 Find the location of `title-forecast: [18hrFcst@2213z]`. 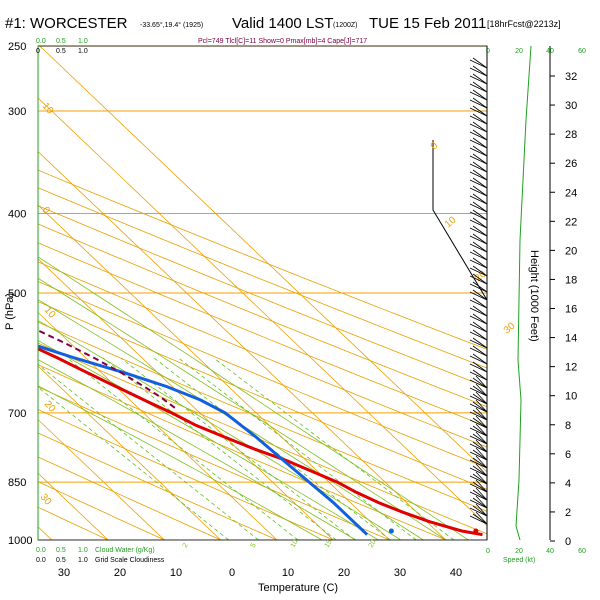

title-forecast: [18hrFcst@2213z] is located at coordinates (524, 24).